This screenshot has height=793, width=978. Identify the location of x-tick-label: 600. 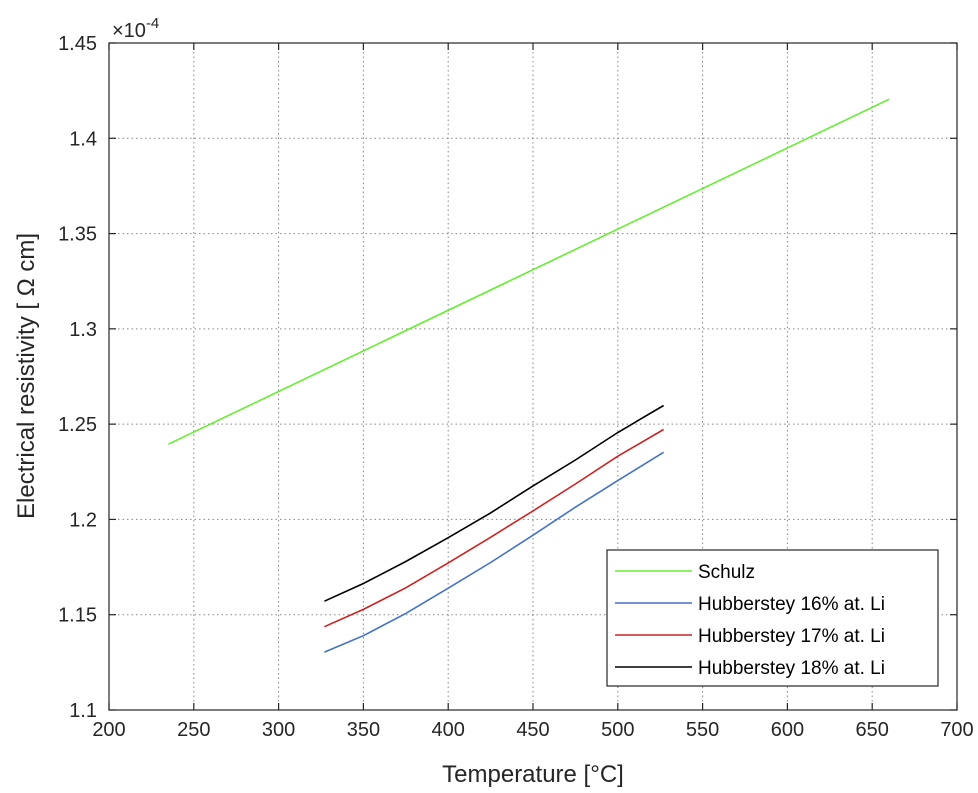
(787, 730).